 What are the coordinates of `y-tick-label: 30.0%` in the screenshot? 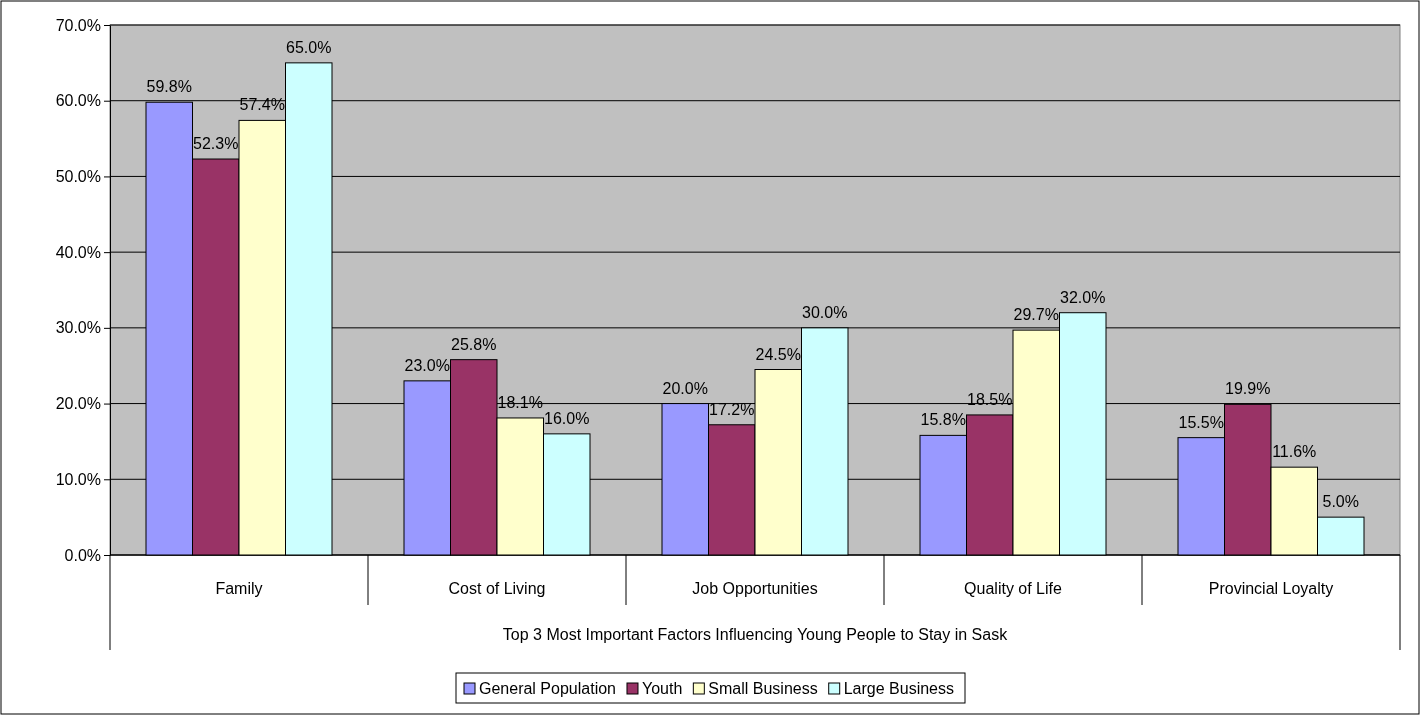 It's located at (78, 328).